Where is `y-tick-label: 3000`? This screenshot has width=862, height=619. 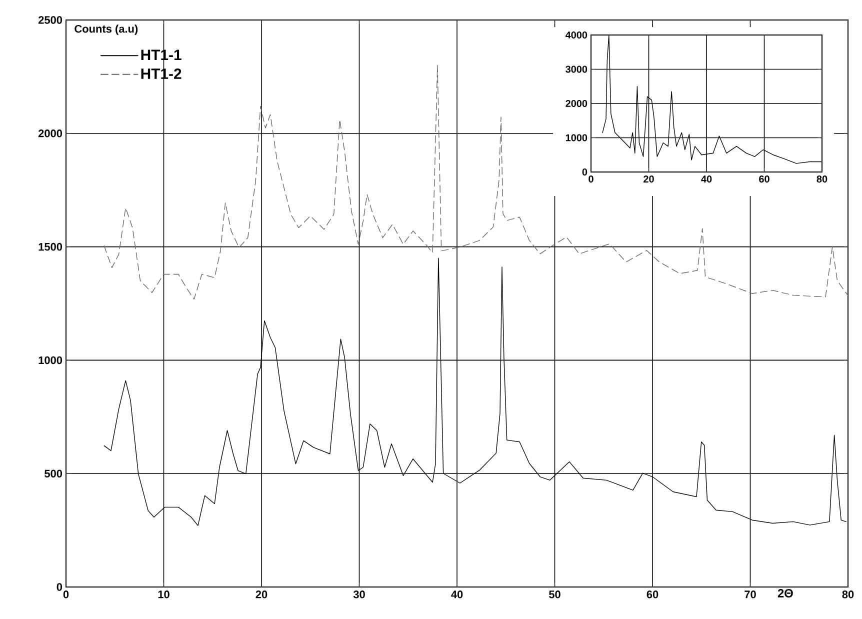
y-tick-label: 3000 is located at coordinates (577, 69).